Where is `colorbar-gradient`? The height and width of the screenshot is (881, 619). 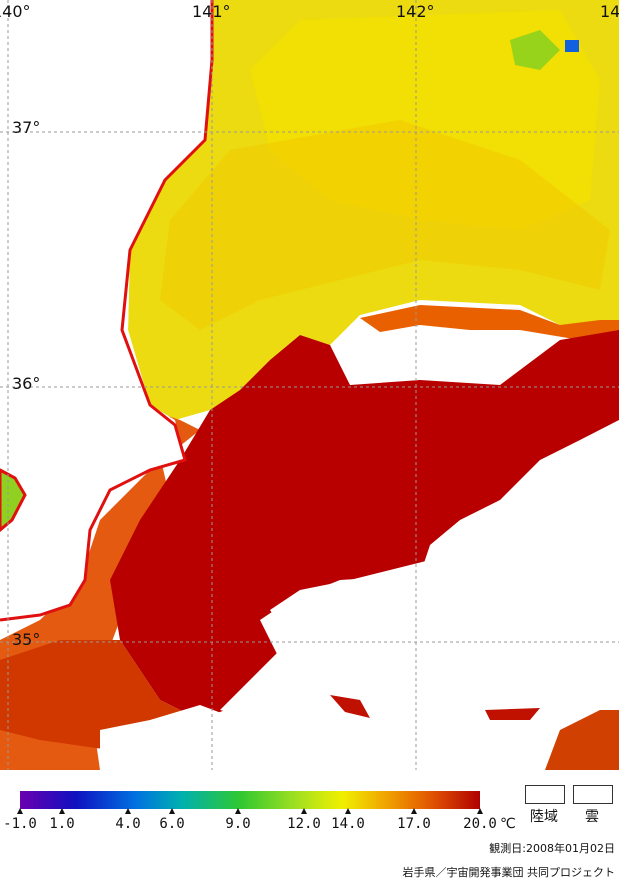
colorbar-gradient is located at coordinates (250, 800).